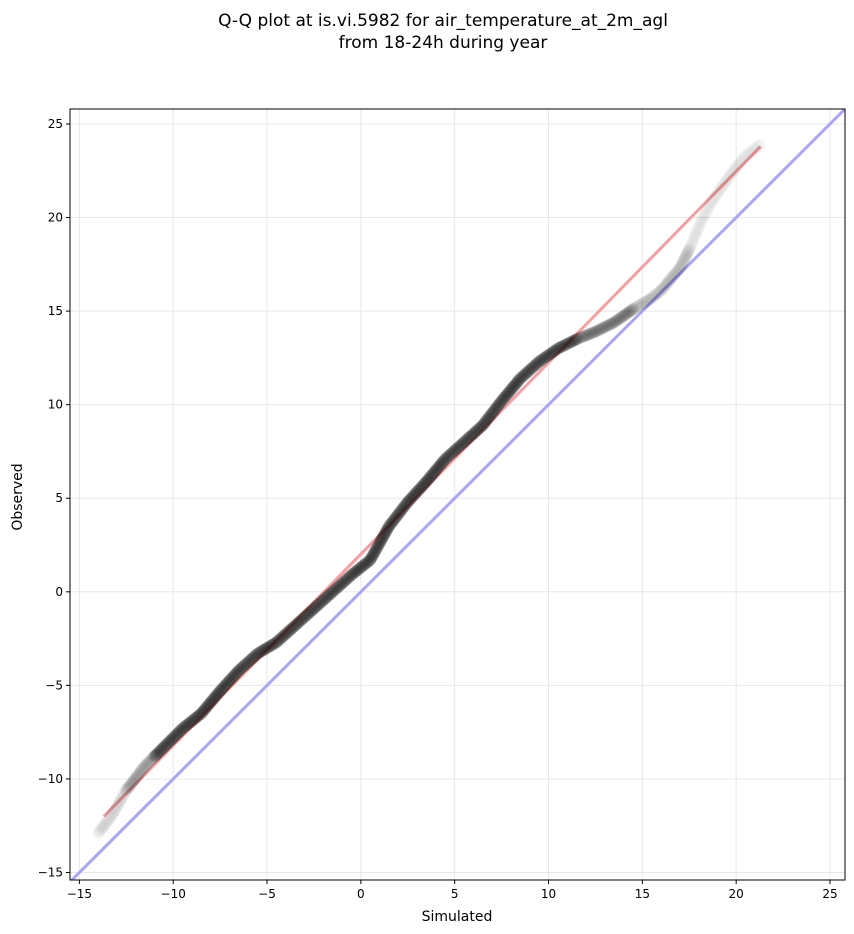 This screenshot has height=934, width=854. Describe the element at coordinates (59, 498) in the screenshot. I see `y-tick-label: 5` at that location.